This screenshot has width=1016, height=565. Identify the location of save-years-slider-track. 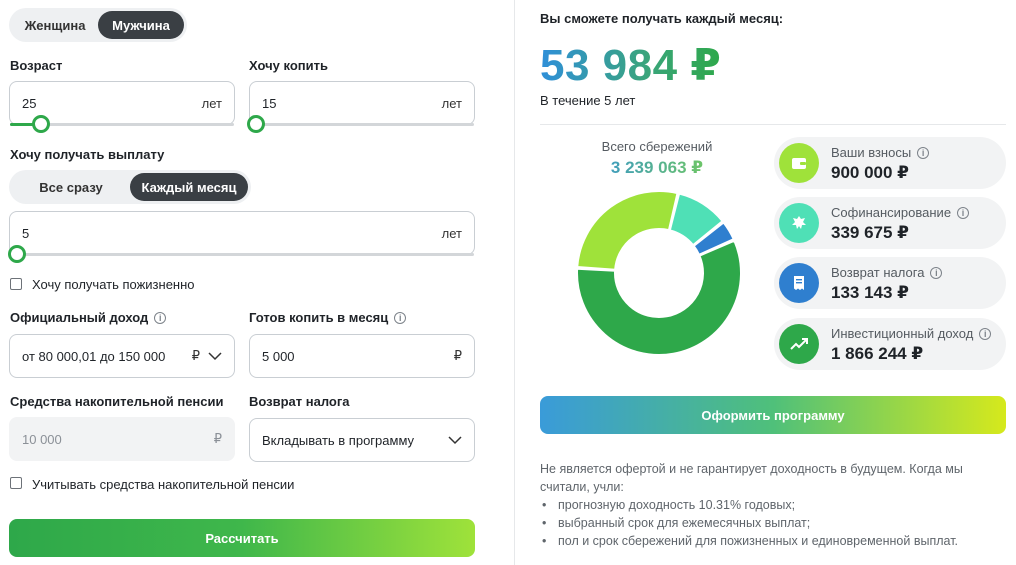
(362, 124).